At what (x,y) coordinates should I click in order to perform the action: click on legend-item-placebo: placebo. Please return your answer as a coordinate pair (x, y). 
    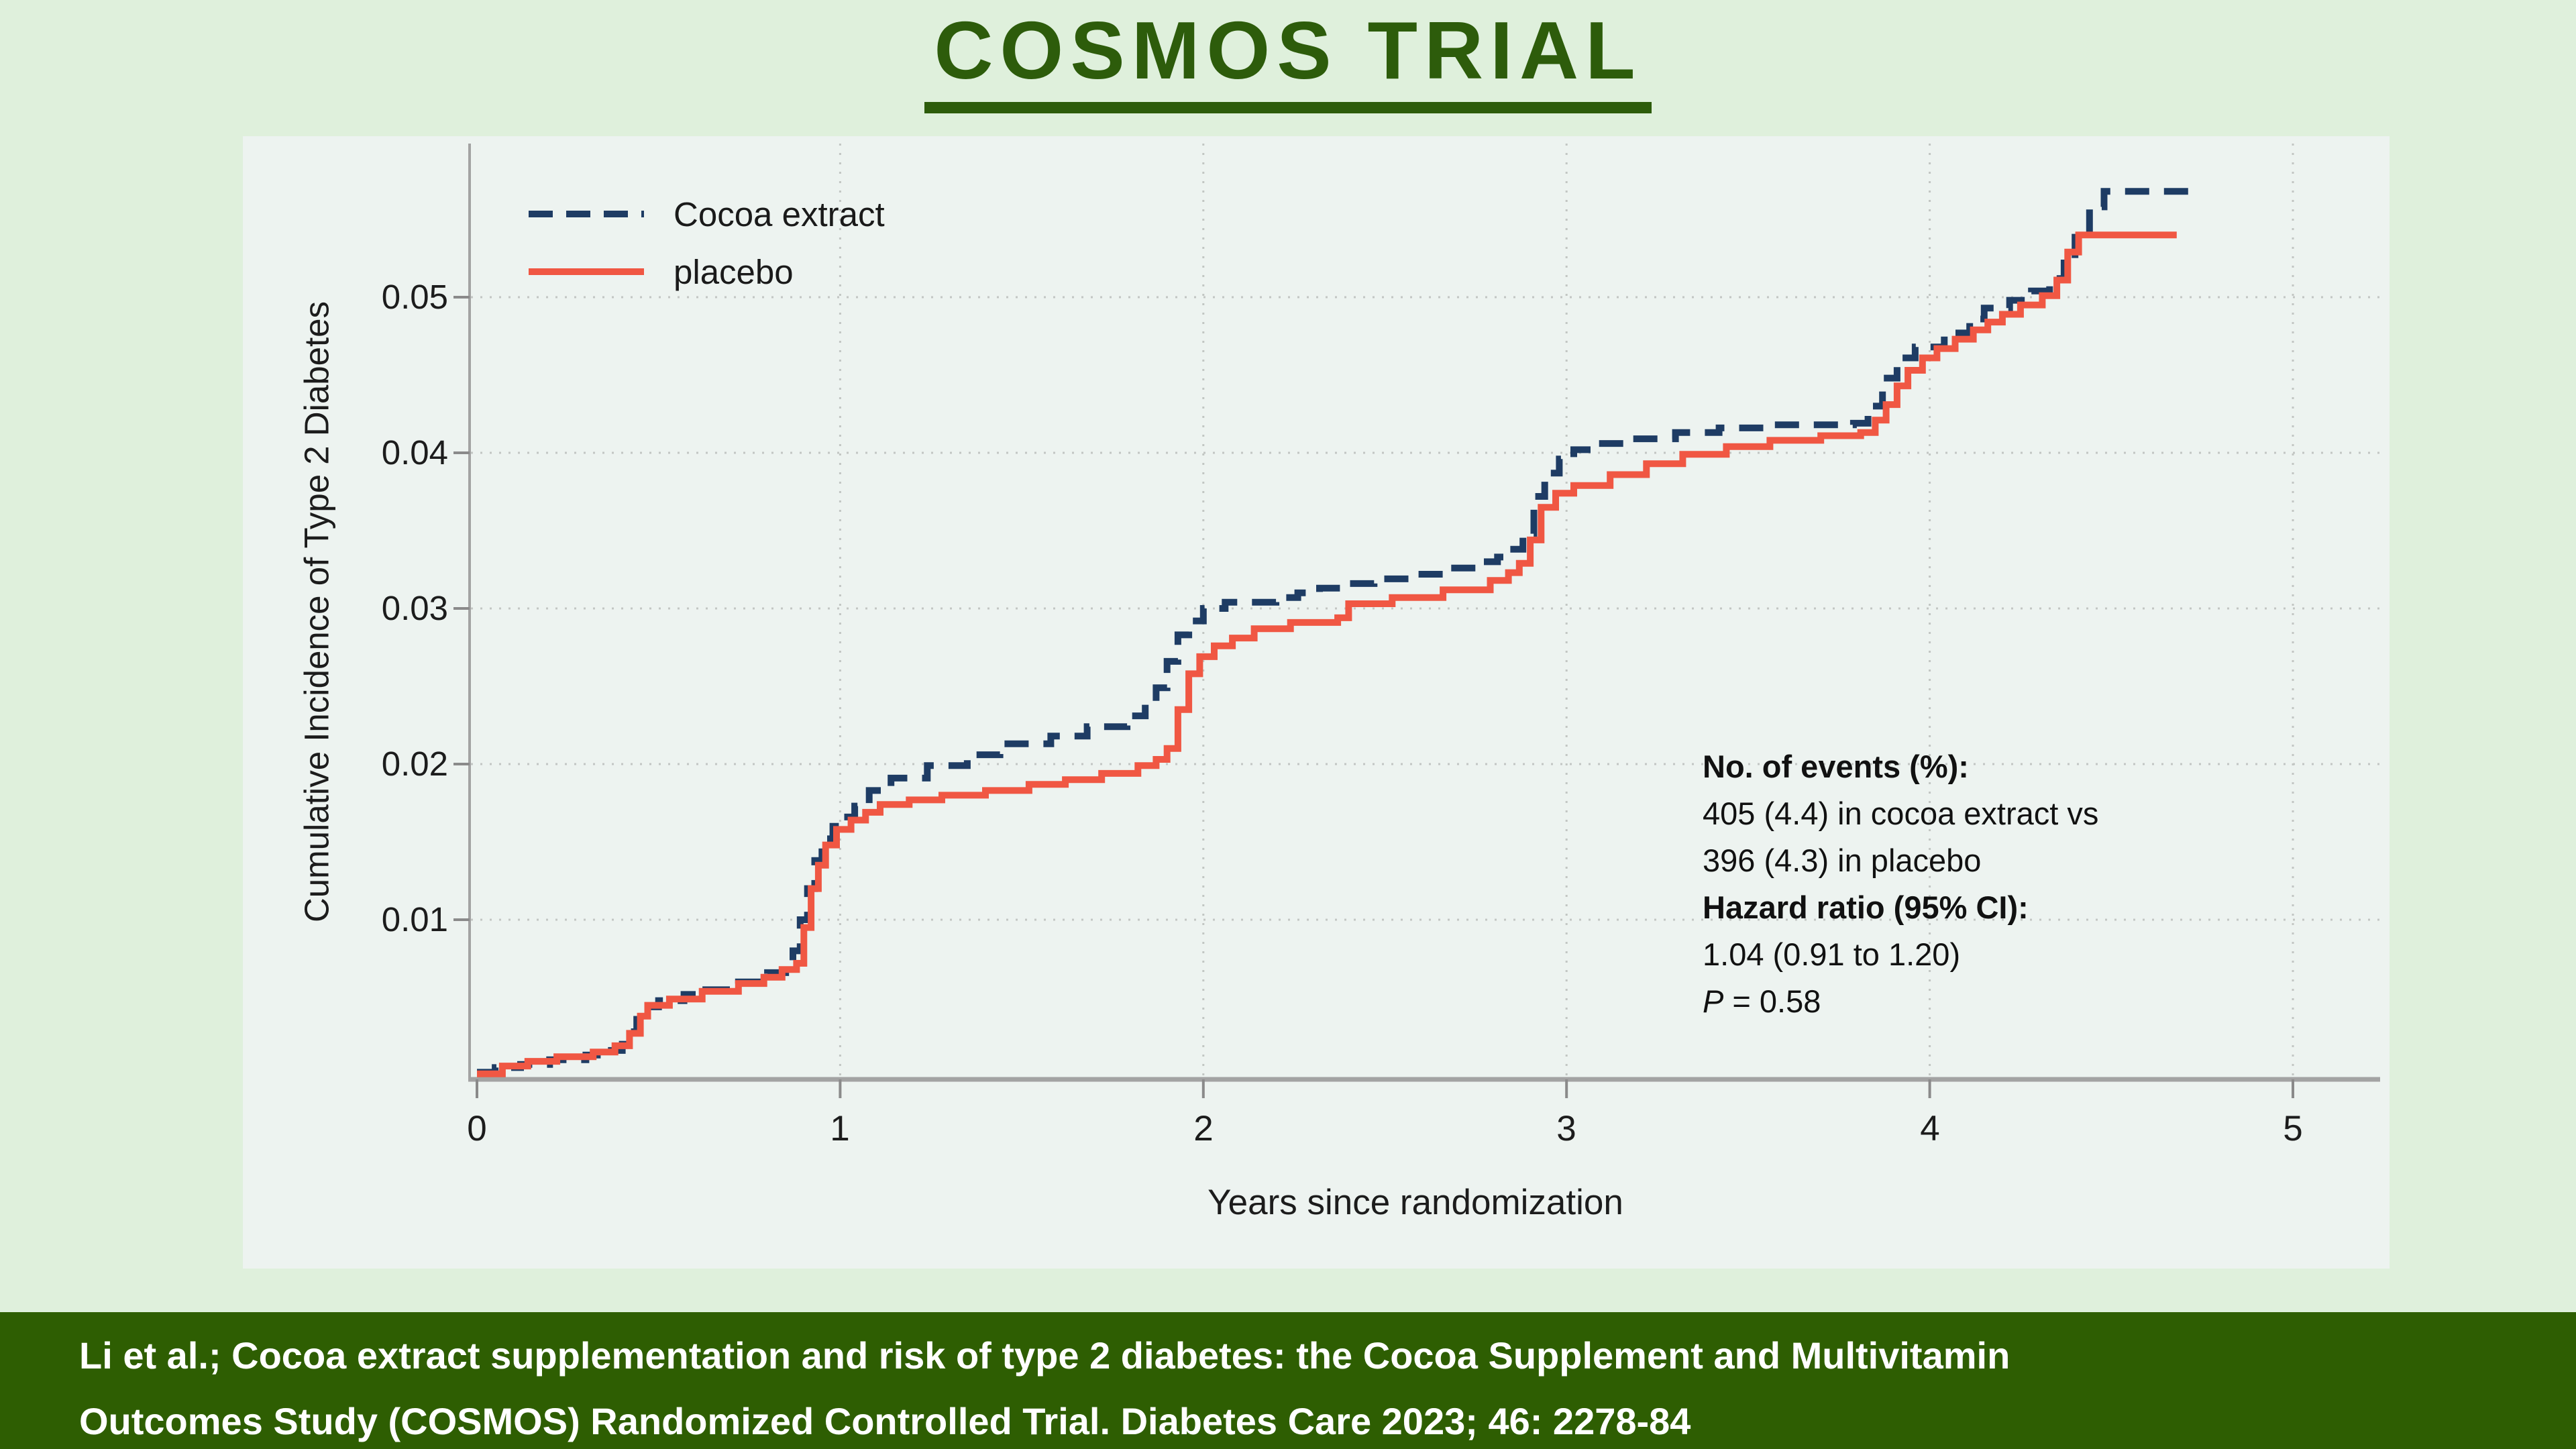
    Looking at the image, I should click on (707, 271).